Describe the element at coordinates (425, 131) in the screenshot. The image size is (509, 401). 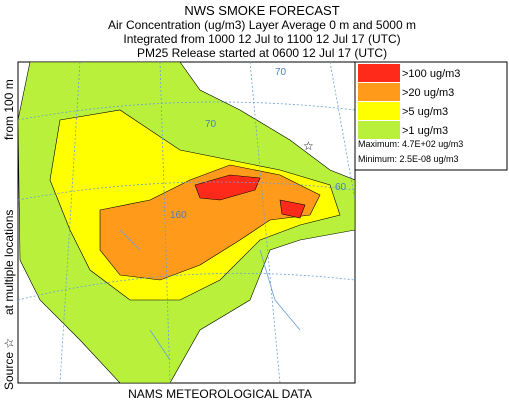
I see `legend-label: >1 ug/m3` at that location.